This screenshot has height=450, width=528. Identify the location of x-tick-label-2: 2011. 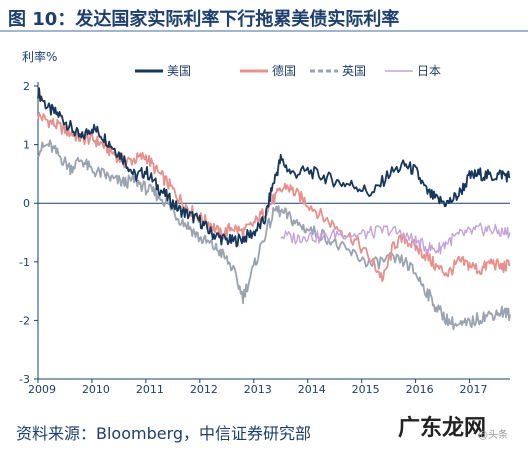
(150, 389).